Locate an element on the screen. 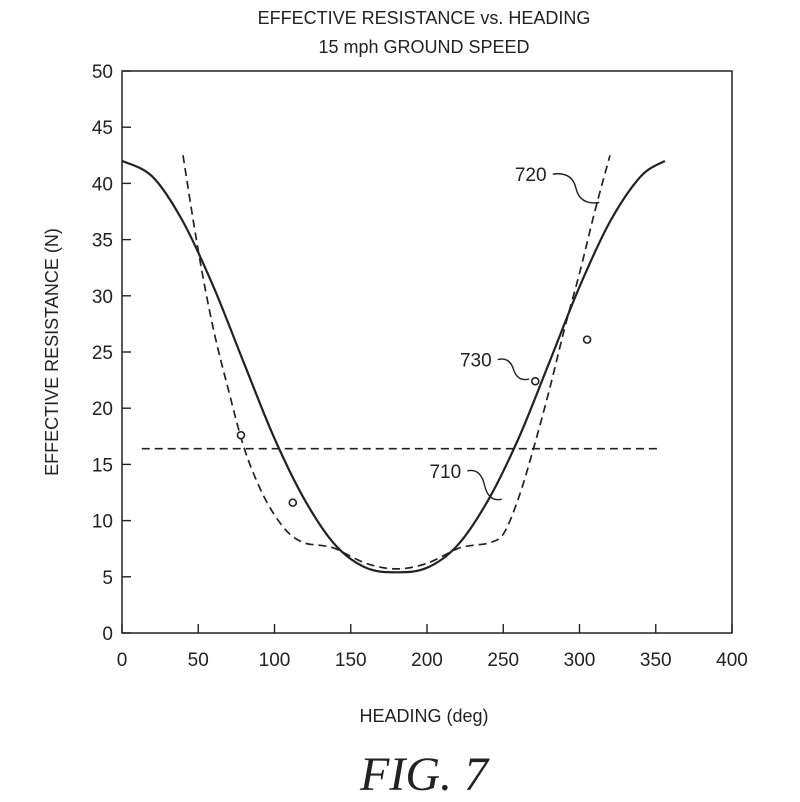 This screenshot has height=802, width=800. chart-title: EFFECTIVE RESISTANCE vs. HEADING is located at coordinates (424, 18).